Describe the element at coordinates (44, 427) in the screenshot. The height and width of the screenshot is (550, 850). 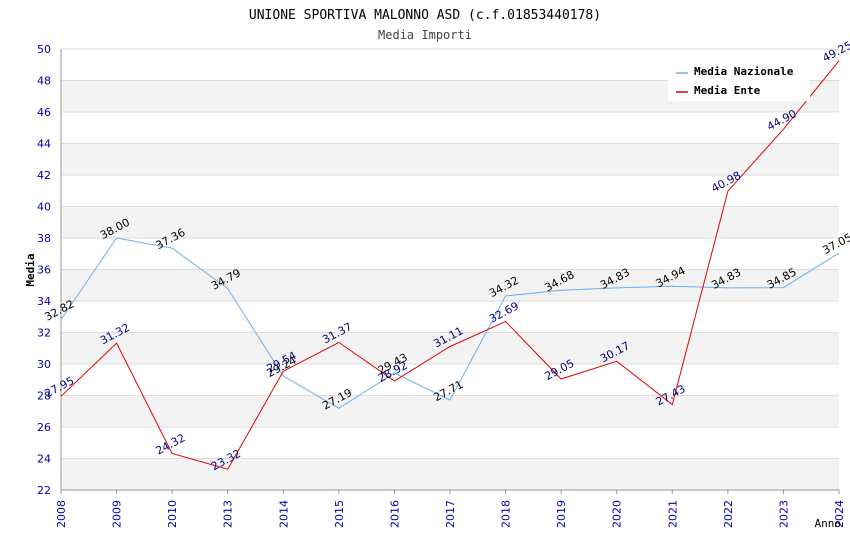
I see `y-tick-label: 26` at that location.